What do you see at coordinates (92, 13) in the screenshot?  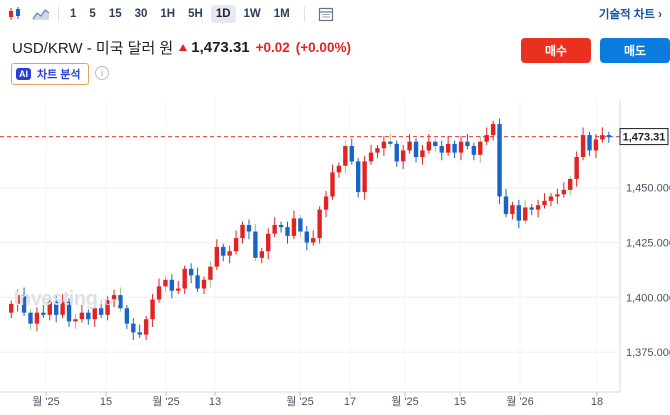 I see `tf-5: 5` at bounding box center [92, 13].